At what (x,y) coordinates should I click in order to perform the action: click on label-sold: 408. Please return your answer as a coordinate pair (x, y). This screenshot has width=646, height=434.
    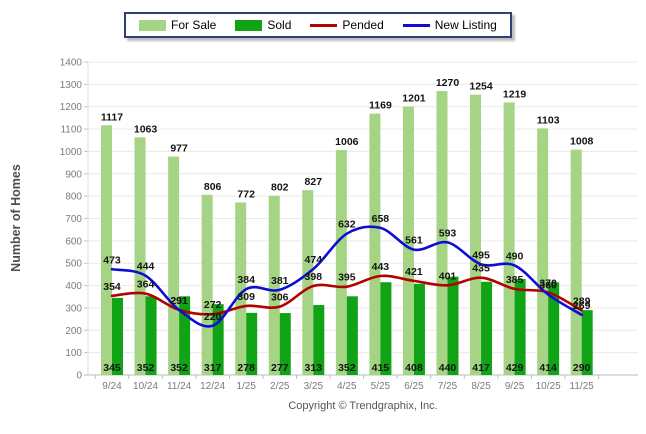
    Looking at the image, I should click on (414, 368).